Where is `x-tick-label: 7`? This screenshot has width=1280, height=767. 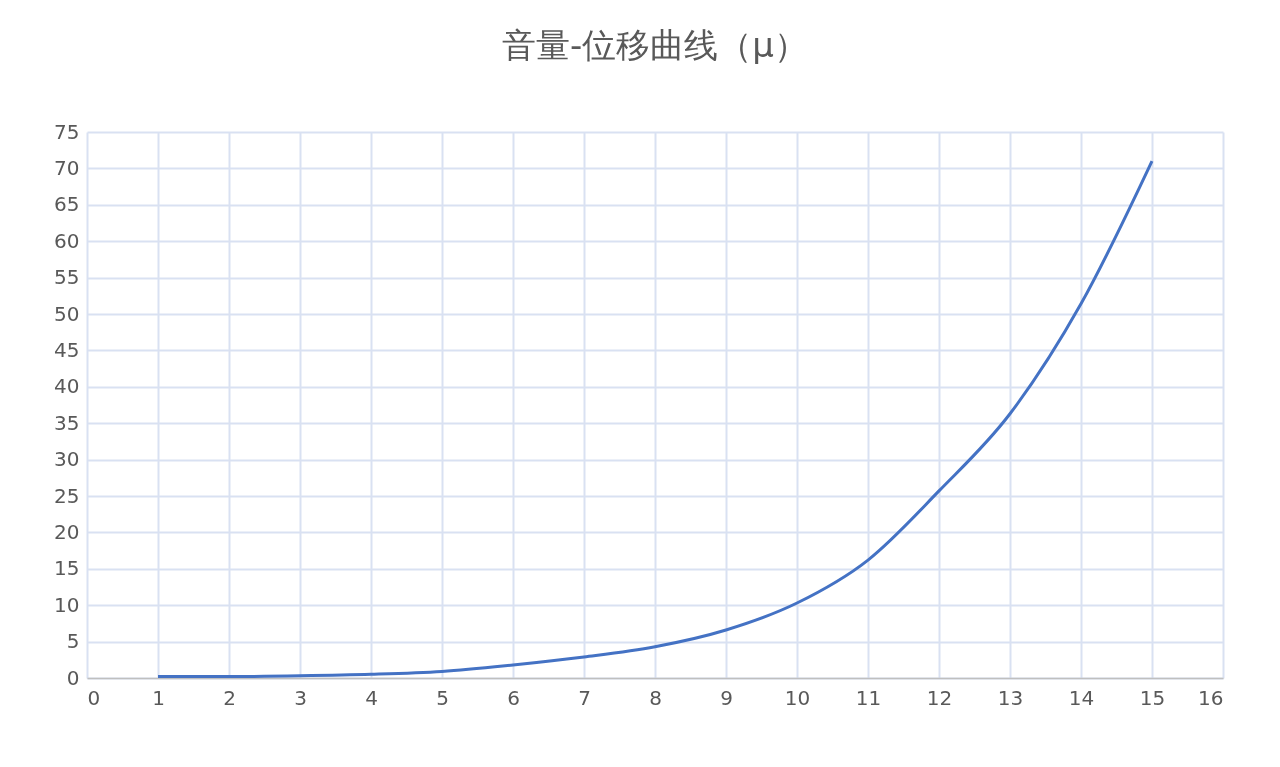 x-tick-label: 7 is located at coordinates (584, 697).